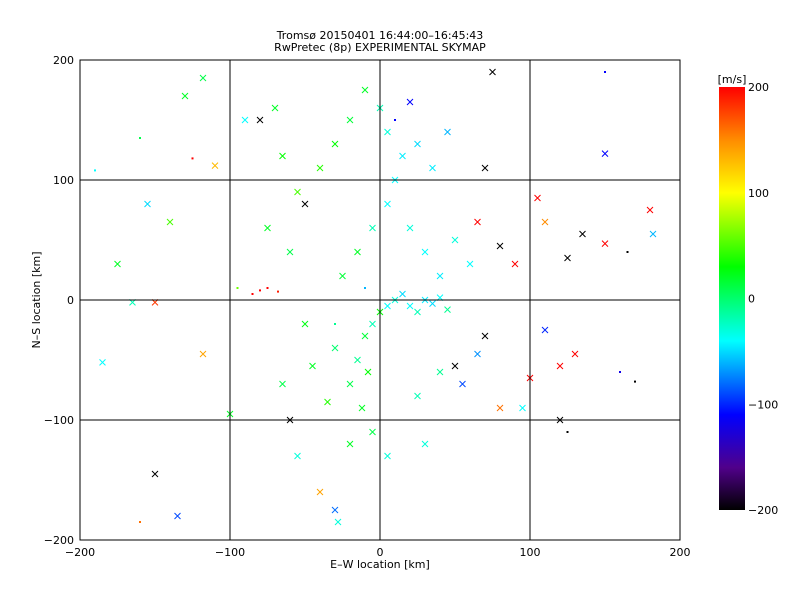 The image size is (800, 600). What do you see at coordinates (380, 564) in the screenshot?
I see `x-axis-label: E–W location [km]` at bounding box center [380, 564].